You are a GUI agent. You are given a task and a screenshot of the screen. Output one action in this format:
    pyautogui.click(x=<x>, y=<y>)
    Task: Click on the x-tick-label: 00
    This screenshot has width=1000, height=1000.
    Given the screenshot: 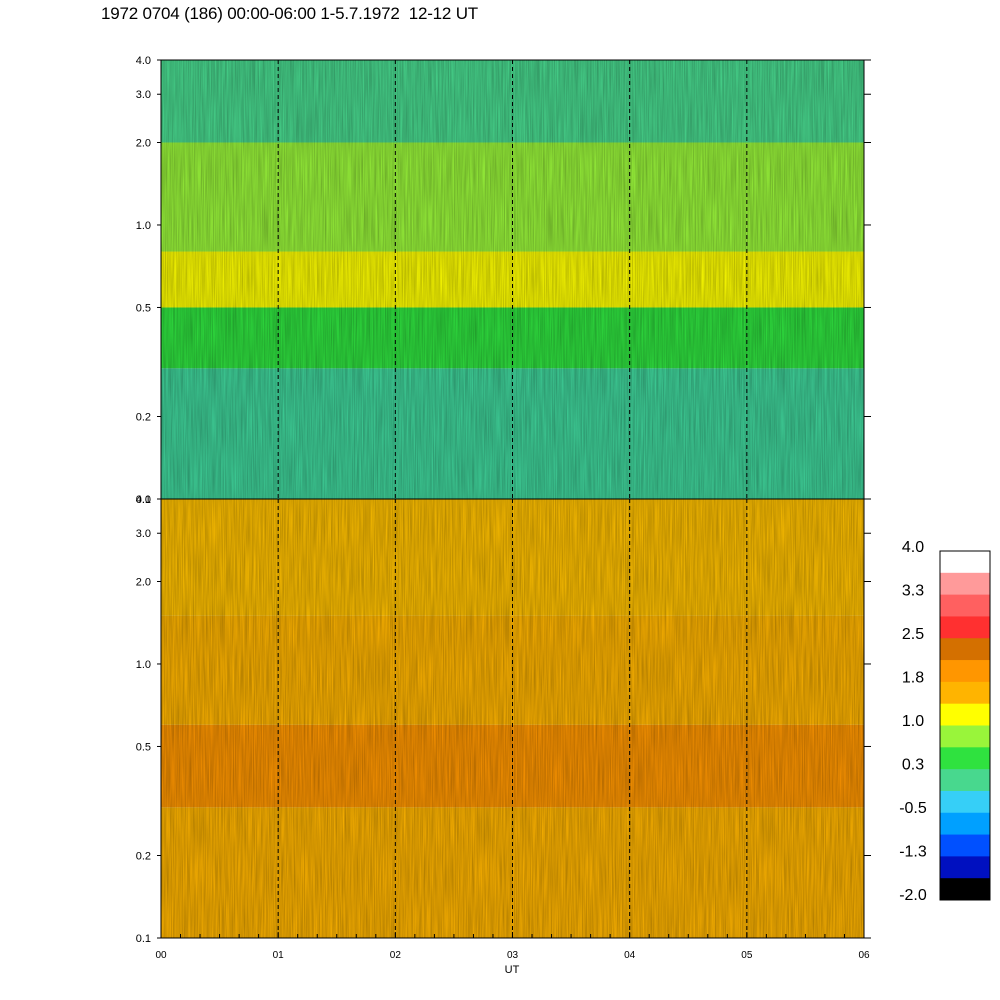 What is the action you would take?
    pyautogui.click(x=161, y=955)
    